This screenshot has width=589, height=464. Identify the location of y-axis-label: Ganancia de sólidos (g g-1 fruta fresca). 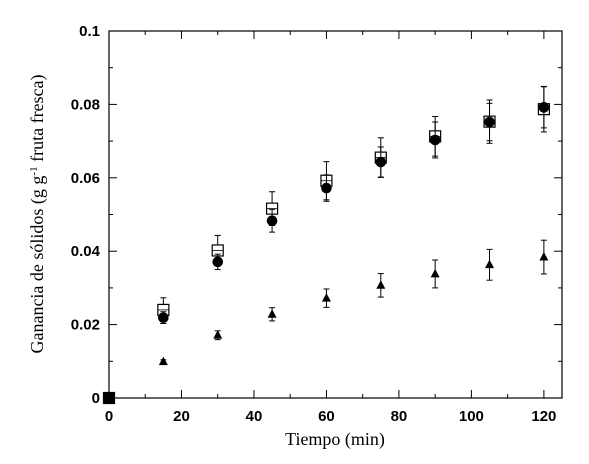
(37, 213).